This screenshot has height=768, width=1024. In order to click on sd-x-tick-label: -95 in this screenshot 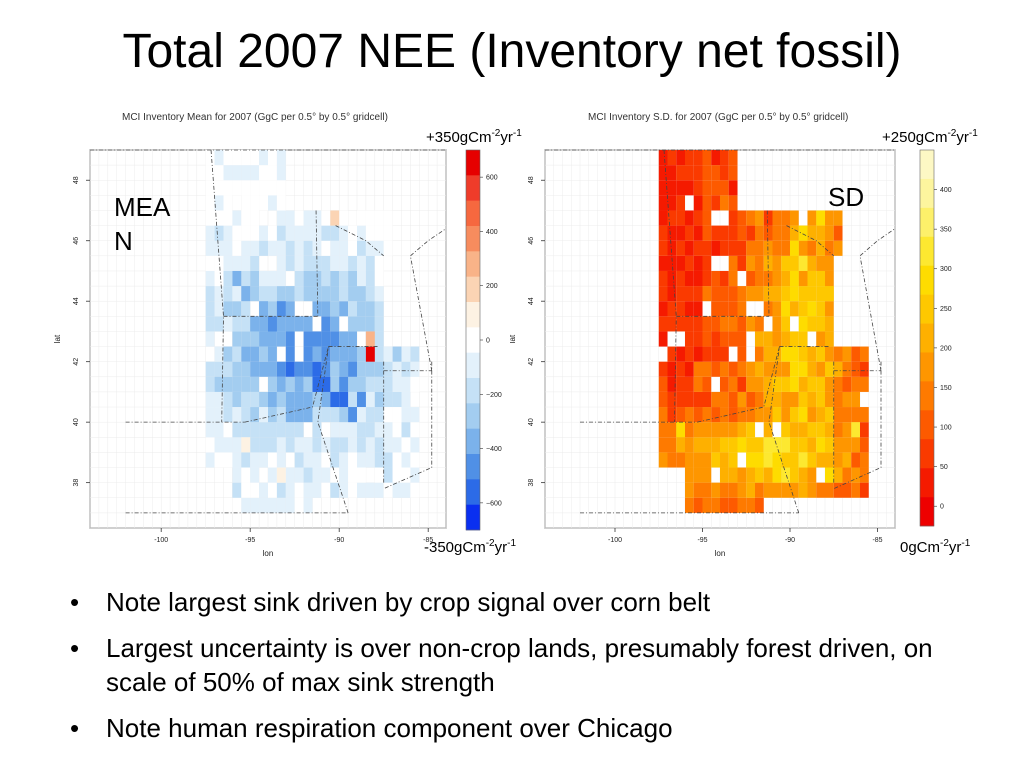, I will do `click(702, 540)`.